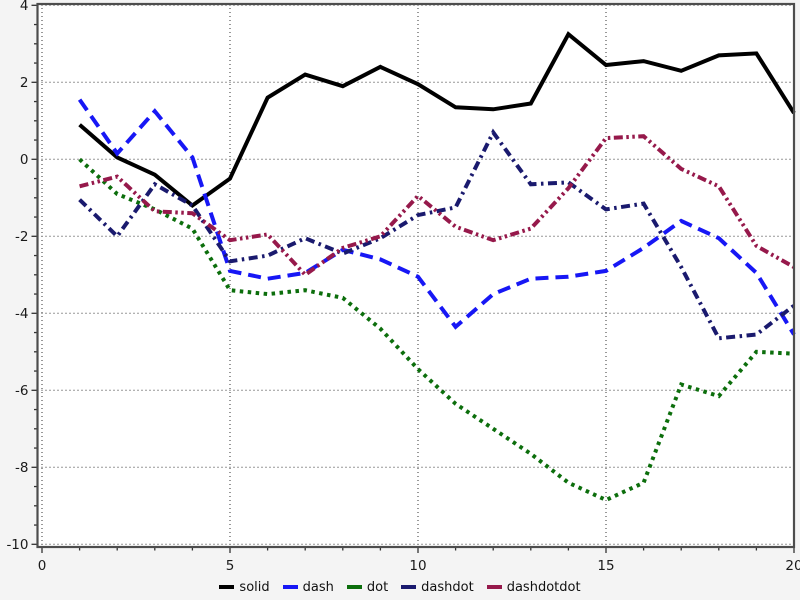 The height and width of the screenshot is (600, 800). I want to click on legend-item-dashdot: dashdot, so click(437, 587).